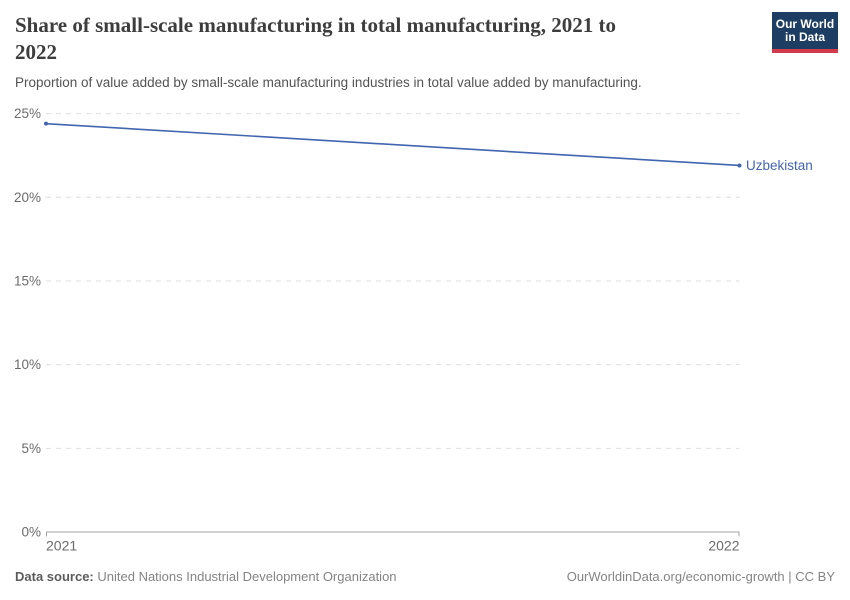 Image resolution: width=850 pixels, height=600 pixels. I want to click on owid-logo-line1: Our World, so click(805, 24).